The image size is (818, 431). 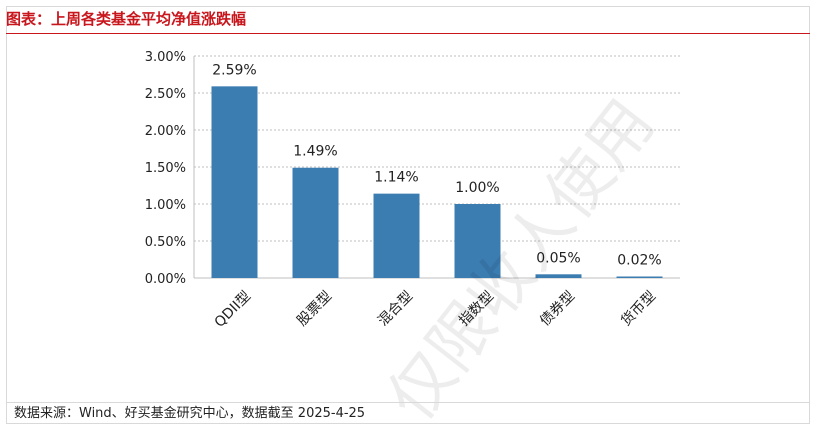 What do you see at coordinates (165, 131) in the screenshot?
I see `y-tick-label: 2.00%` at bounding box center [165, 131].